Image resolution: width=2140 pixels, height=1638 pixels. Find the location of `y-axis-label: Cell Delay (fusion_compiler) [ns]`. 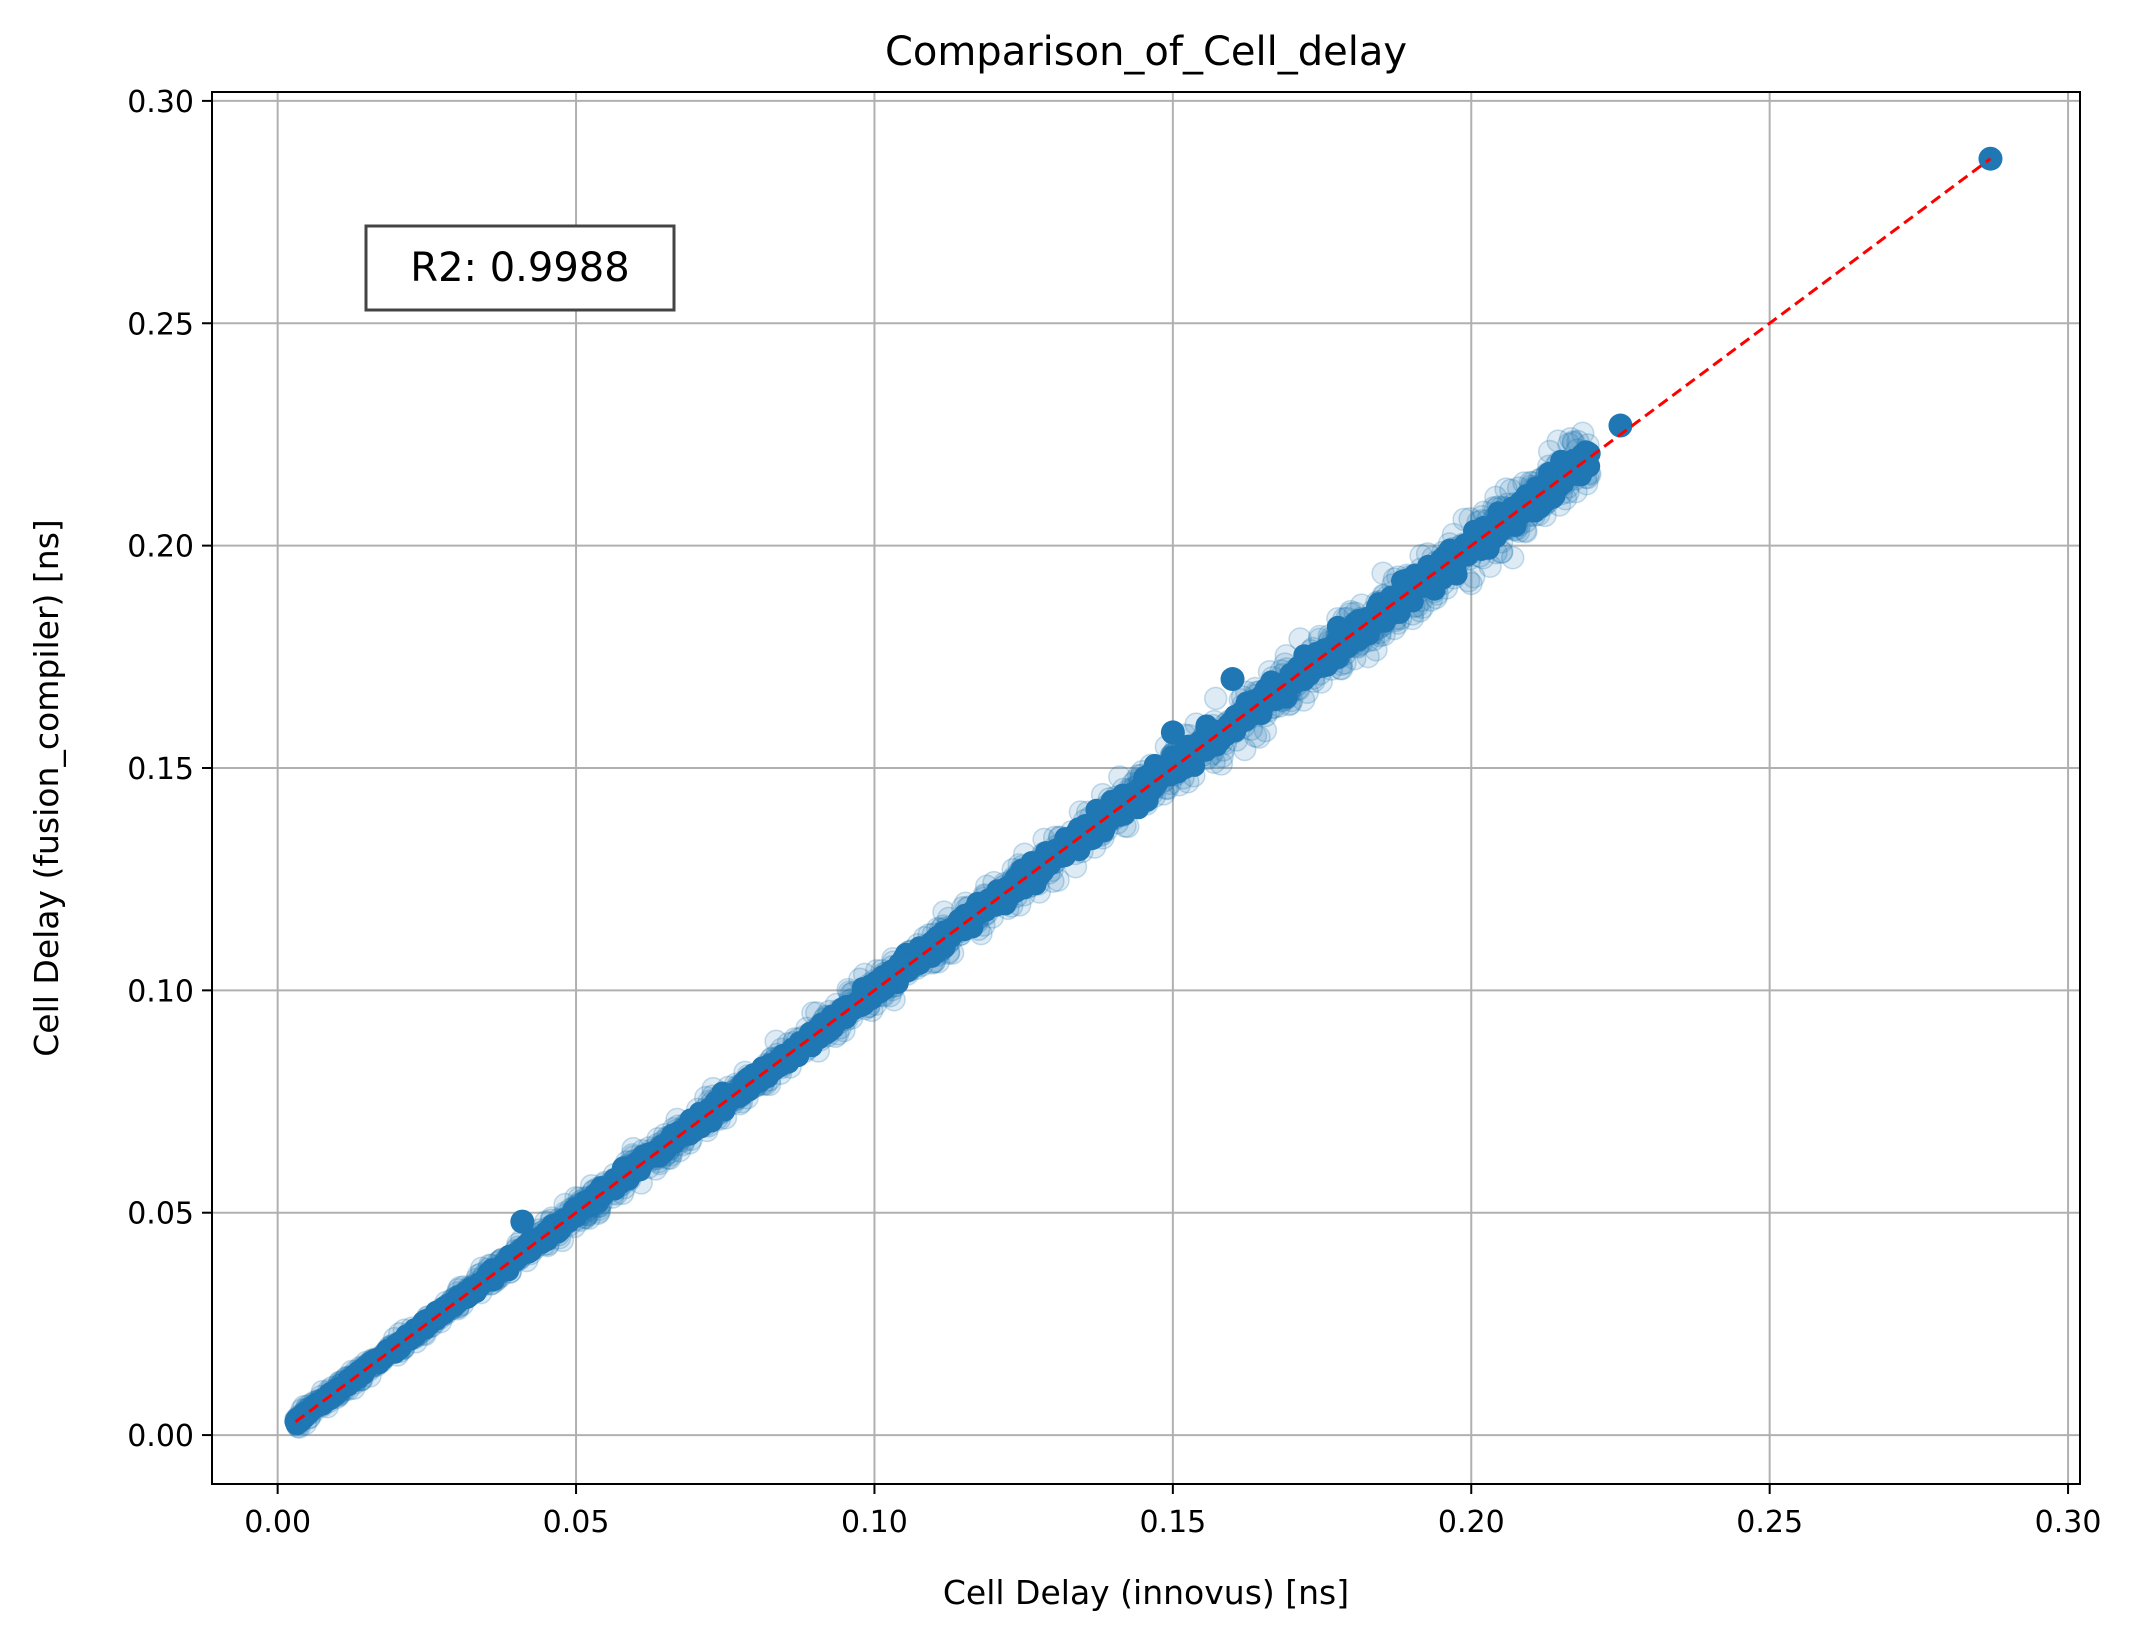

y-axis-label: Cell Delay (fusion_compiler) [ns] is located at coordinates (46, 788).